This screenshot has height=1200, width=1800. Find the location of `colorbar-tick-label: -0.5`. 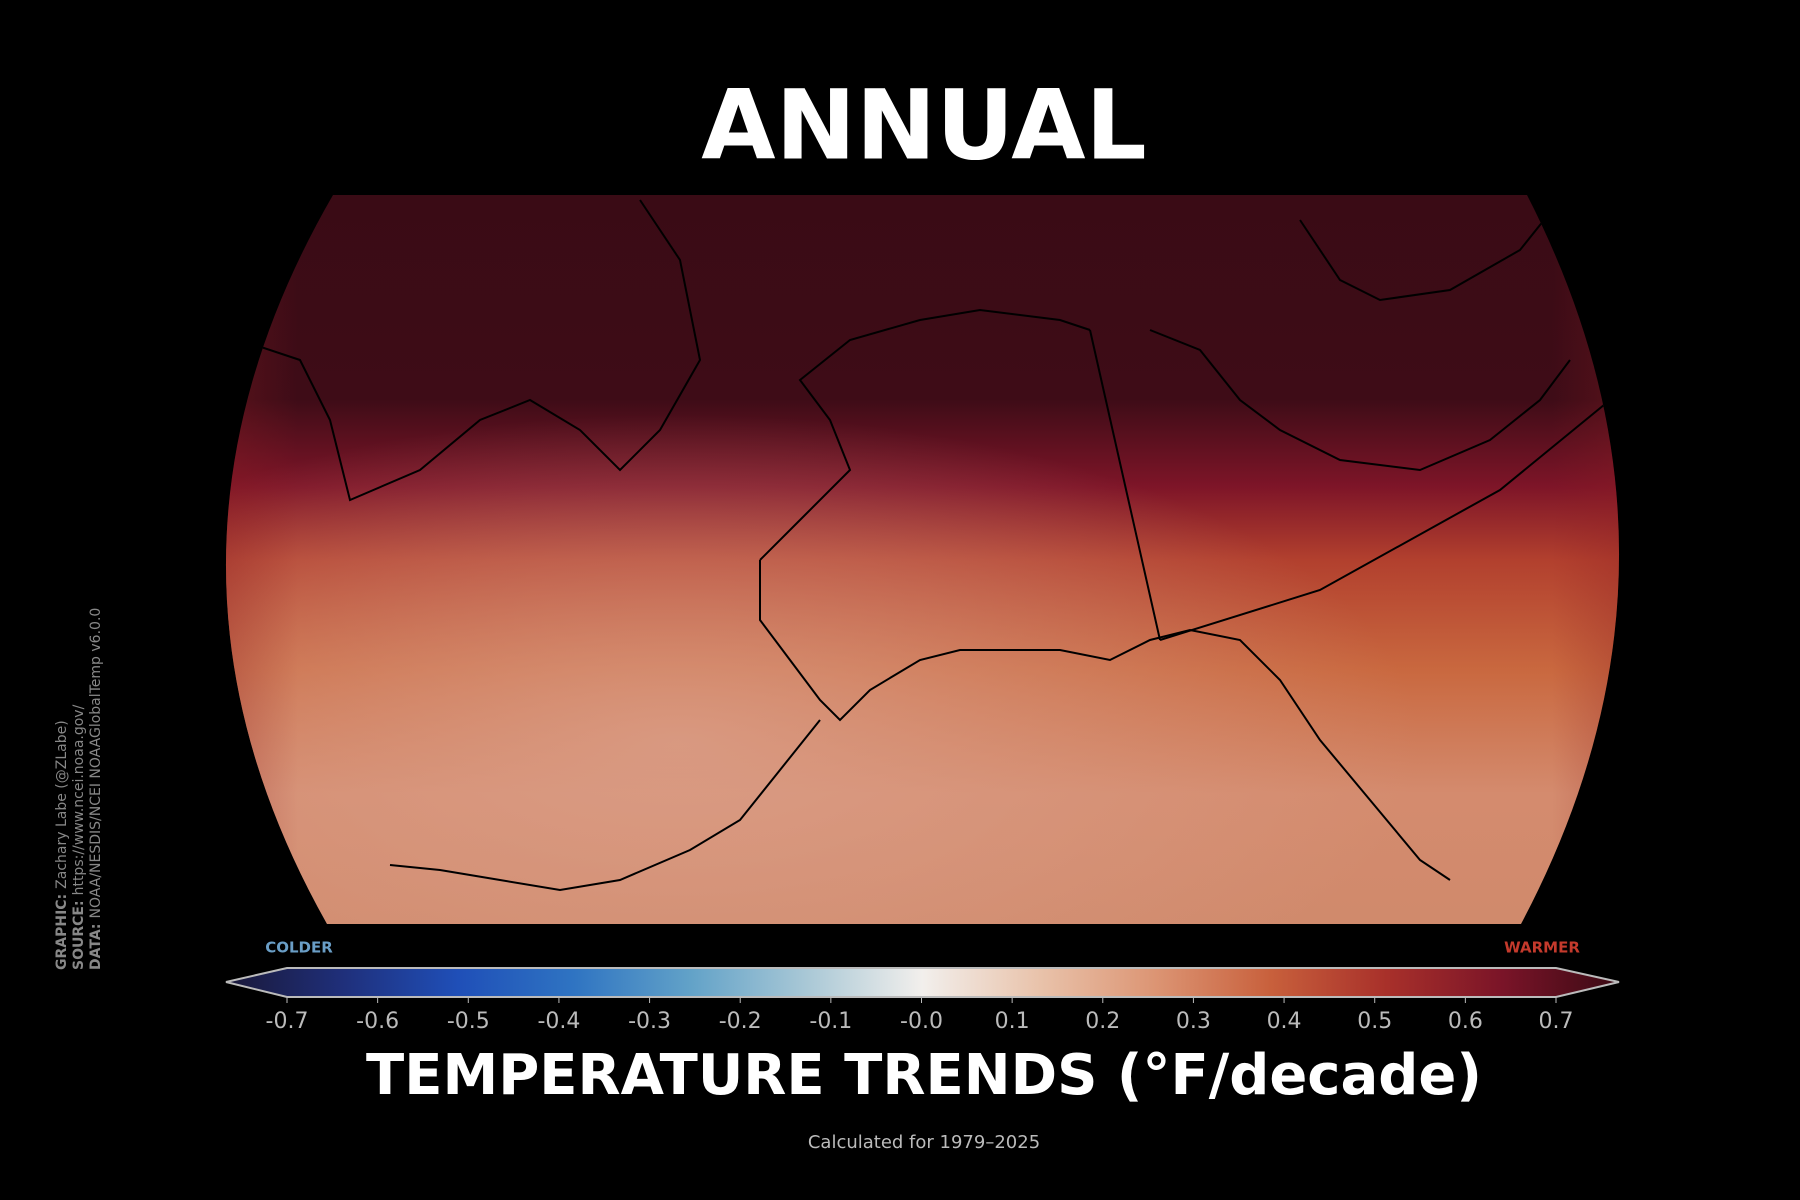

colorbar-tick-label: -0.5 is located at coordinates (468, 1021).